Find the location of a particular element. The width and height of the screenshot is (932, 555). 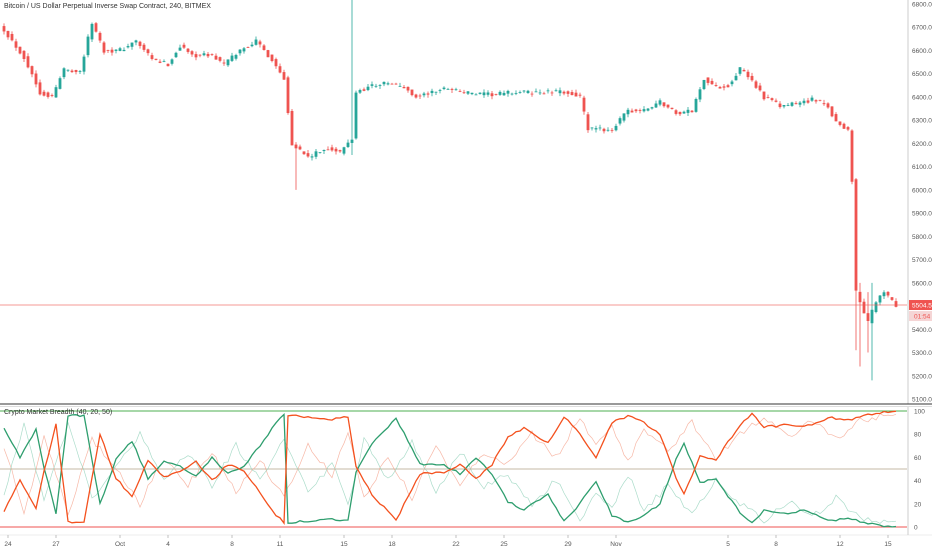

price-tick-label: 6300.0 is located at coordinates (922, 121).